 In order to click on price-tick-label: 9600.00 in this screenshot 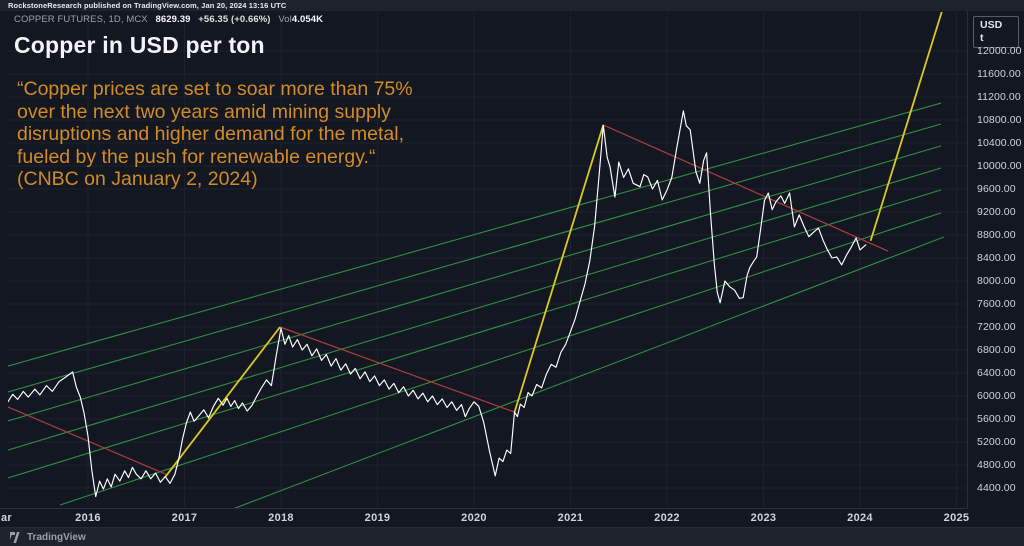, I will do `click(996, 189)`.